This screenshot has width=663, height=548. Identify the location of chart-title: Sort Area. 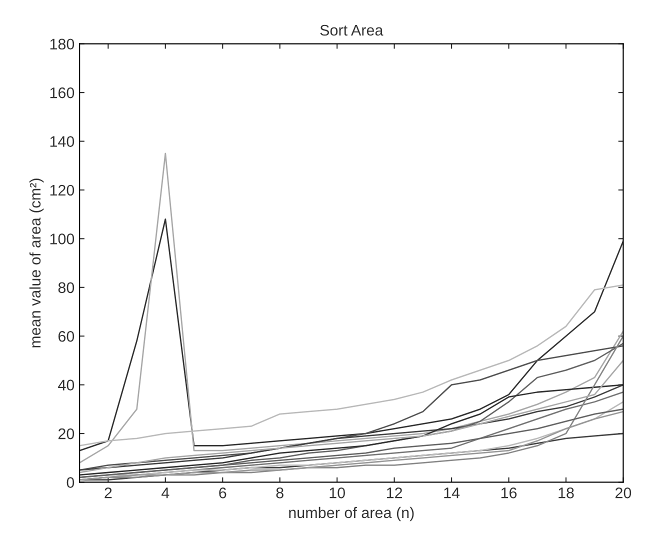
(352, 30).